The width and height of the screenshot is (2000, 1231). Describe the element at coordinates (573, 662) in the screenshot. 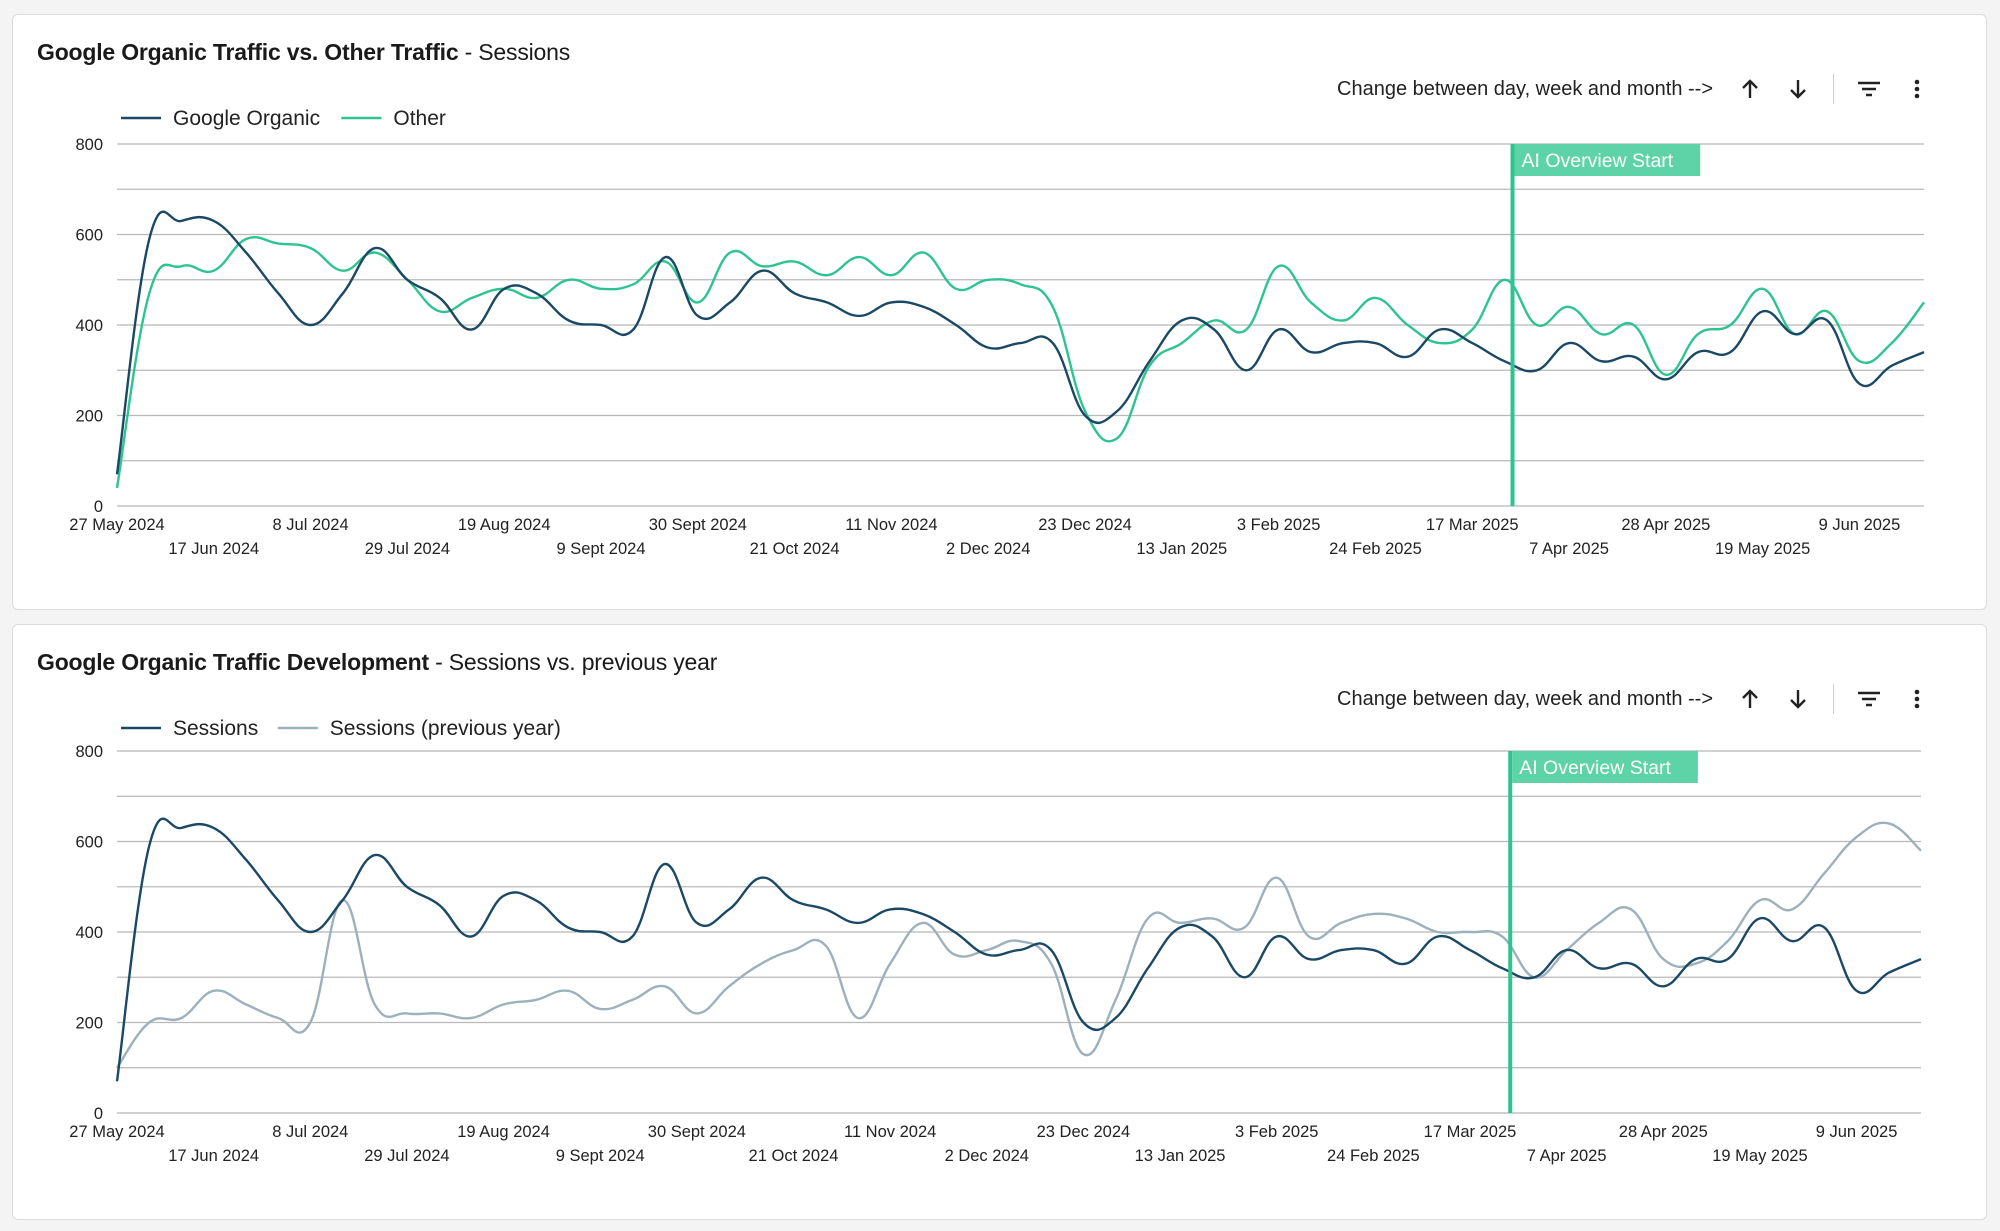

I see `card-title-sub: - Sessions vs. previous year` at that location.